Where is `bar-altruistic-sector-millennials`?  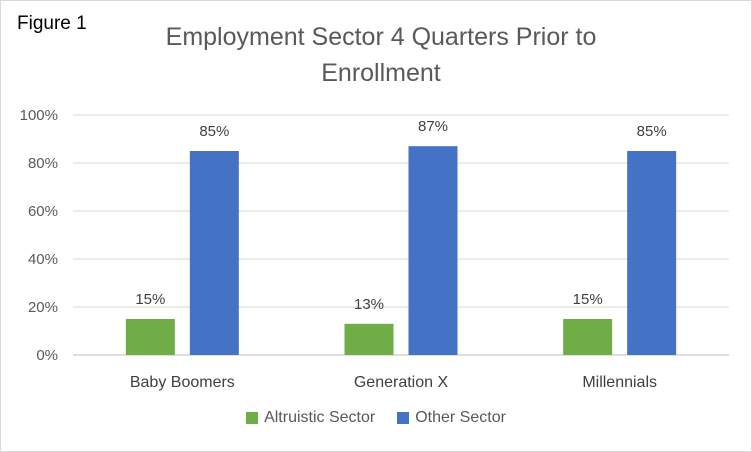 bar-altruistic-sector-millennials is located at coordinates (588, 337).